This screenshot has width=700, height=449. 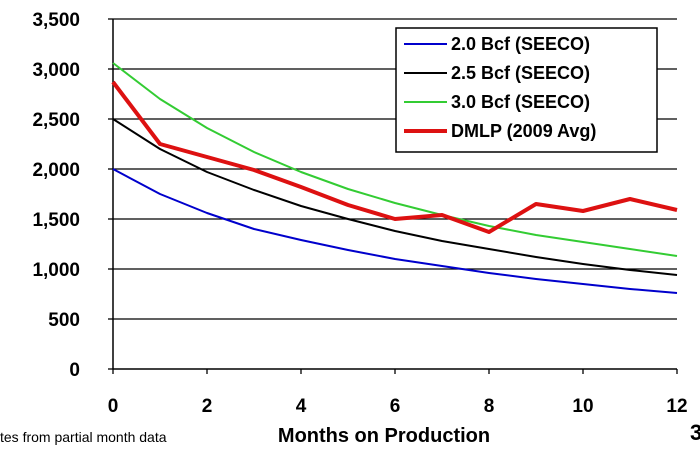 What do you see at coordinates (582, 406) in the screenshot?
I see `x-tick-label: 10` at bounding box center [582, 406].